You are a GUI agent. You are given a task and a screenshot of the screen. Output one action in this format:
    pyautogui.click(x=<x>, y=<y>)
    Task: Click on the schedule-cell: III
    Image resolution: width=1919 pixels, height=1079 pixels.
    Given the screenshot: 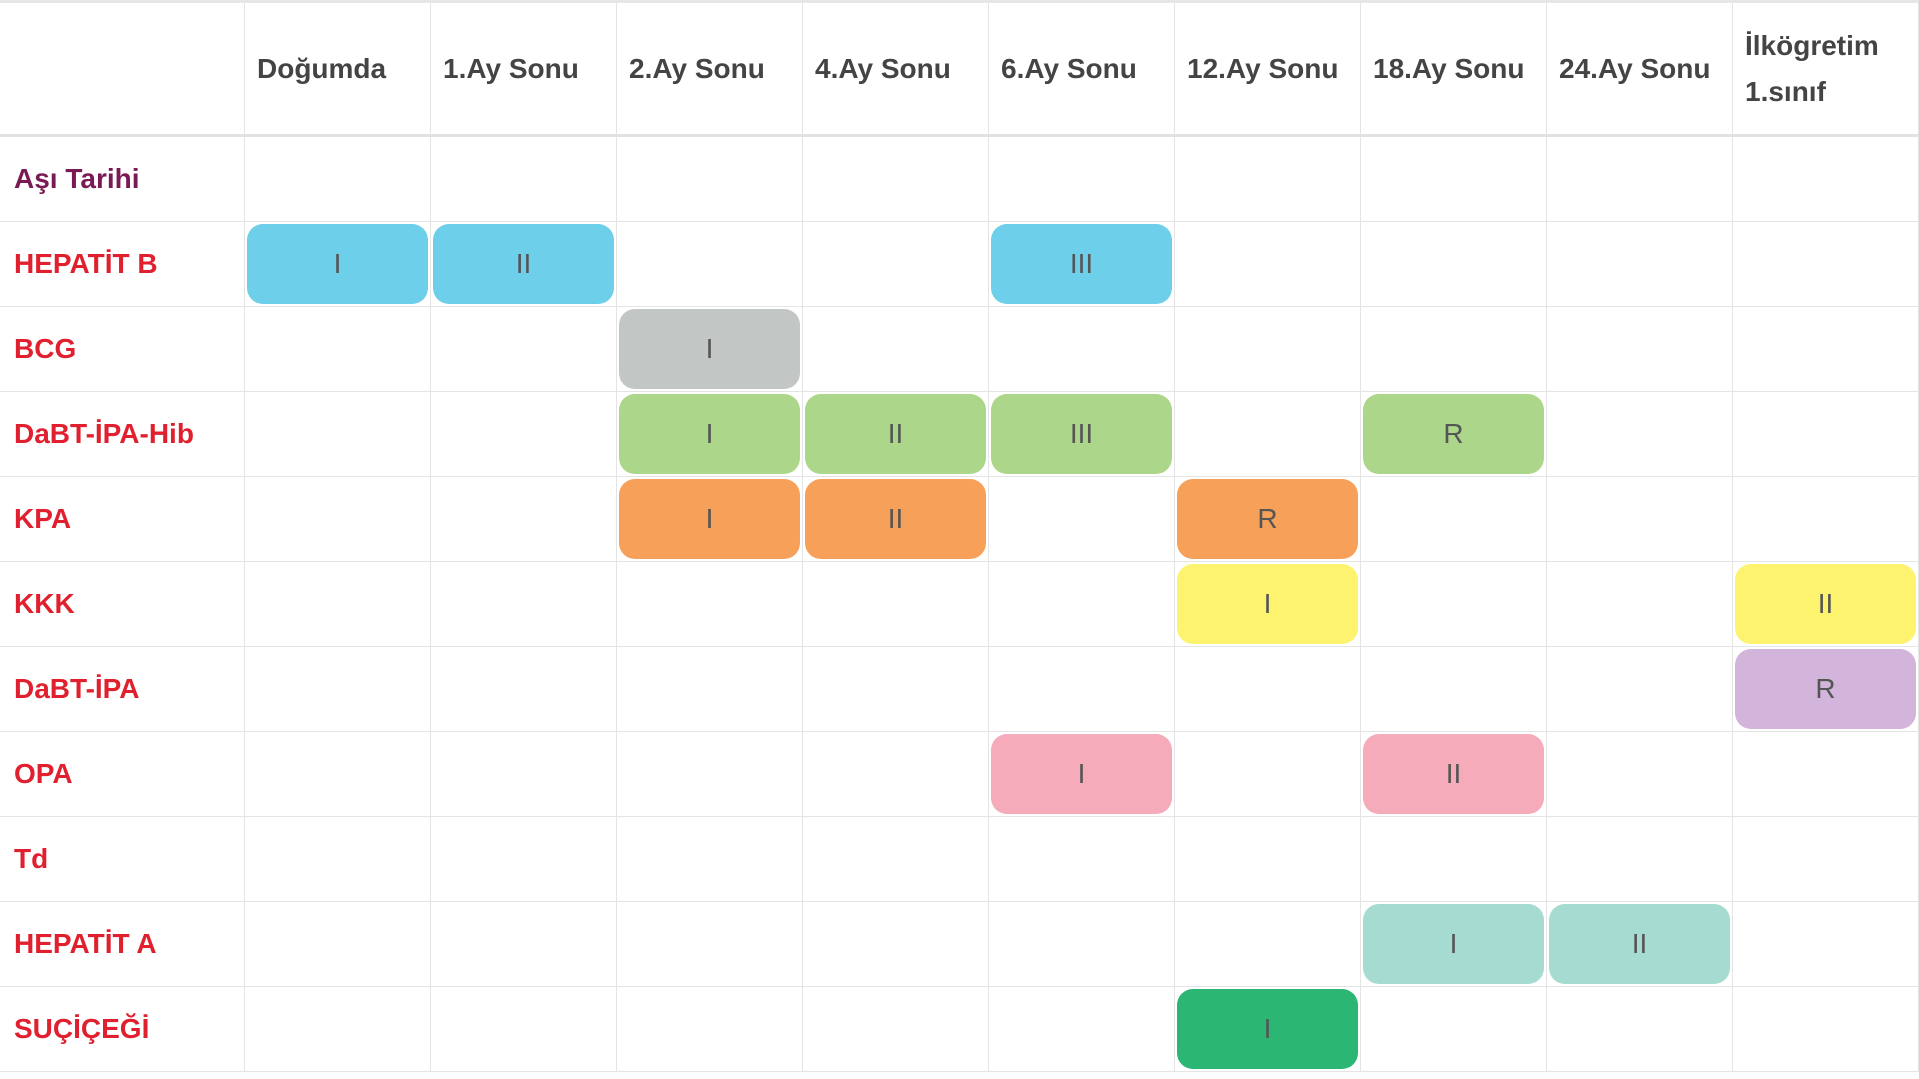 What is the action you would take?
    pyautogui.click(x=1082, y=264)
    